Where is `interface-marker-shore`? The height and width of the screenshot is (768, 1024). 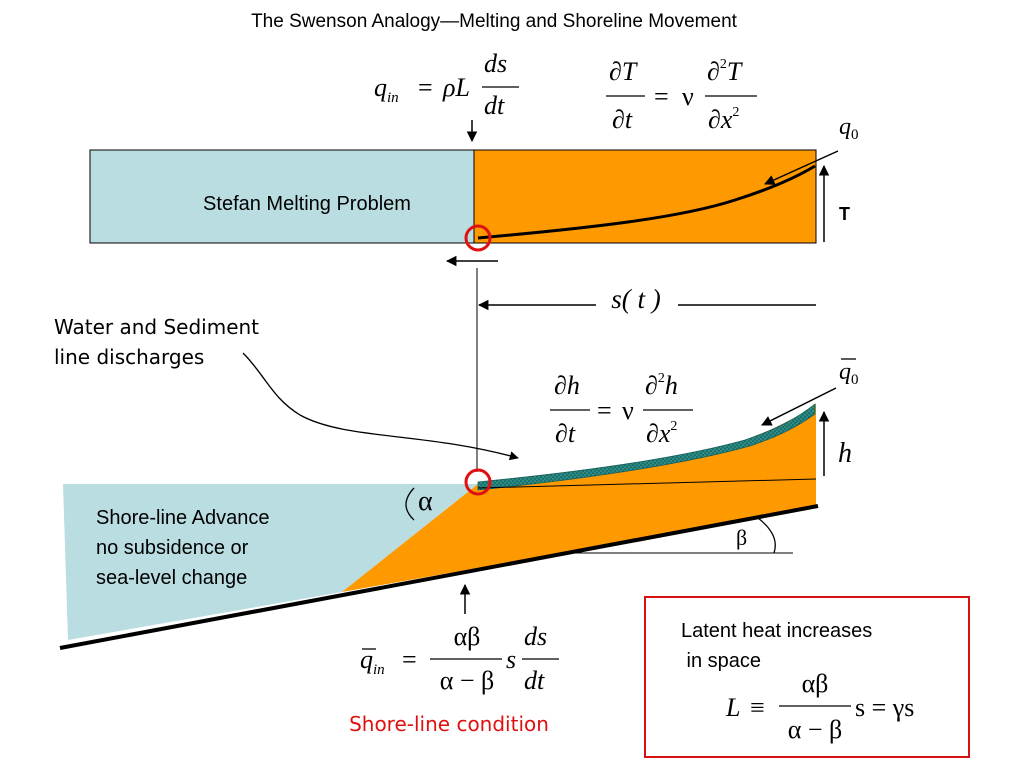 interface-marker-shore is located at coordinates (478, 482).